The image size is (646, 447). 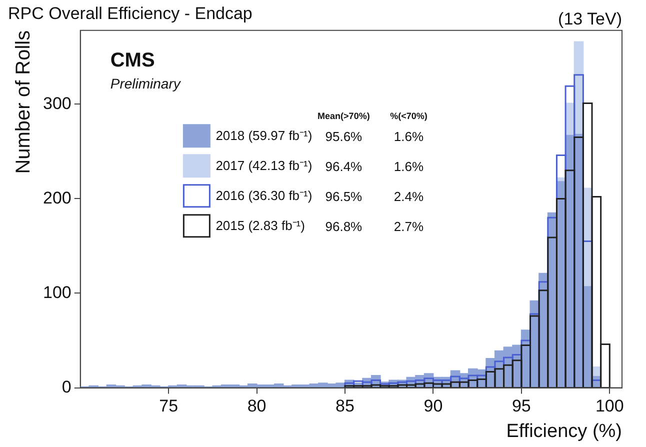 I want to click on y-tick-label: 100, so click(x=57, y=292).